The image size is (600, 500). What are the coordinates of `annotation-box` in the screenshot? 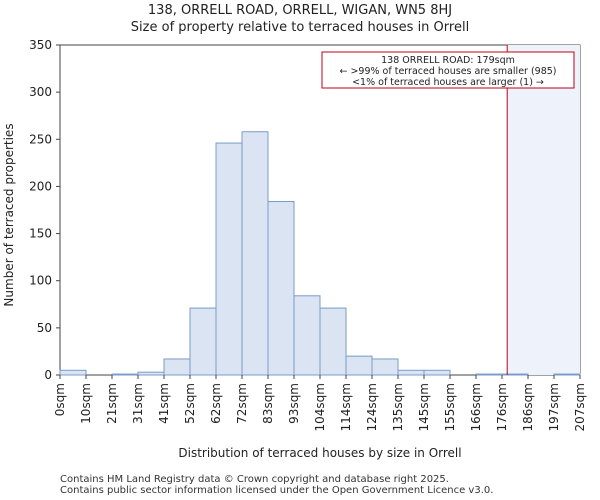 It's located at (448, 70).